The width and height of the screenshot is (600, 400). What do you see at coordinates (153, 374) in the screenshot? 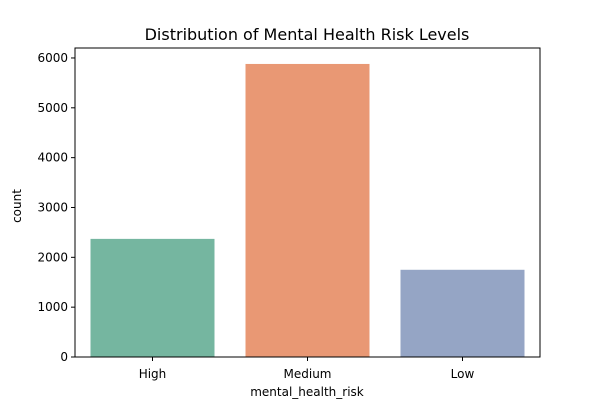
I see `x-tick-label: High` at bounding box center [153, 374].